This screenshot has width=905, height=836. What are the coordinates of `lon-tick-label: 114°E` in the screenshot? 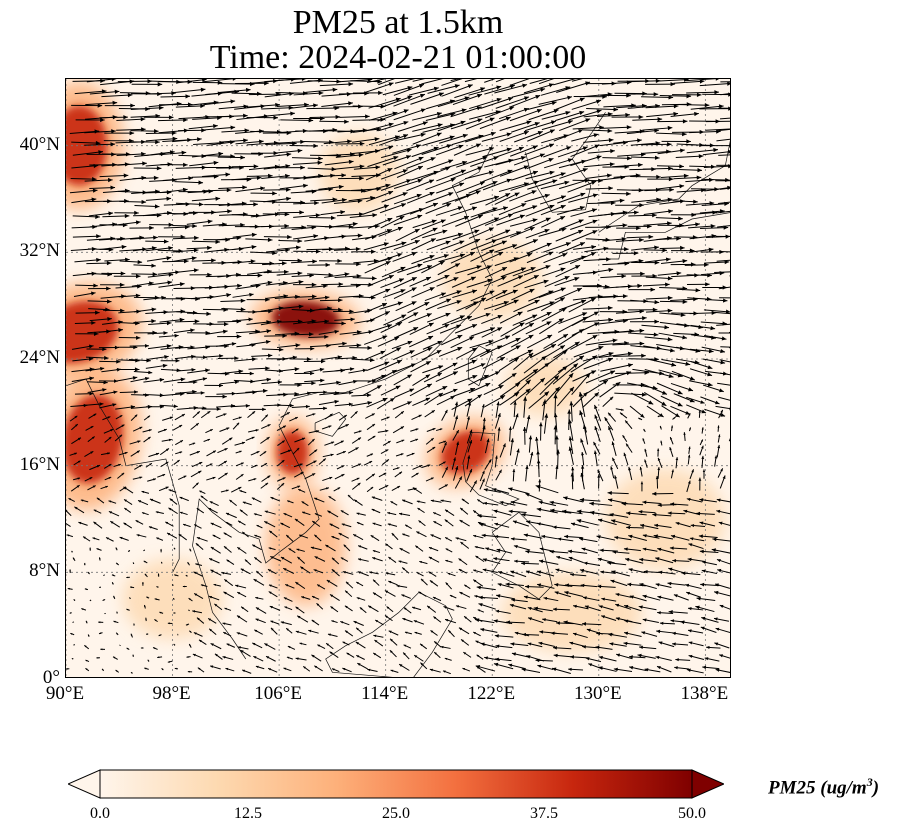 It's located at (385, 693).